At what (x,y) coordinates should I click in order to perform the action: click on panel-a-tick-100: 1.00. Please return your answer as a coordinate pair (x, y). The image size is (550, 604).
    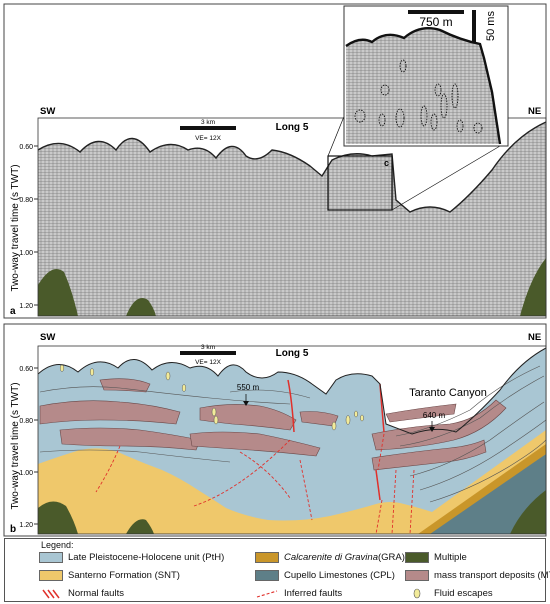
    Looking at the image, I should click on (26, 253).